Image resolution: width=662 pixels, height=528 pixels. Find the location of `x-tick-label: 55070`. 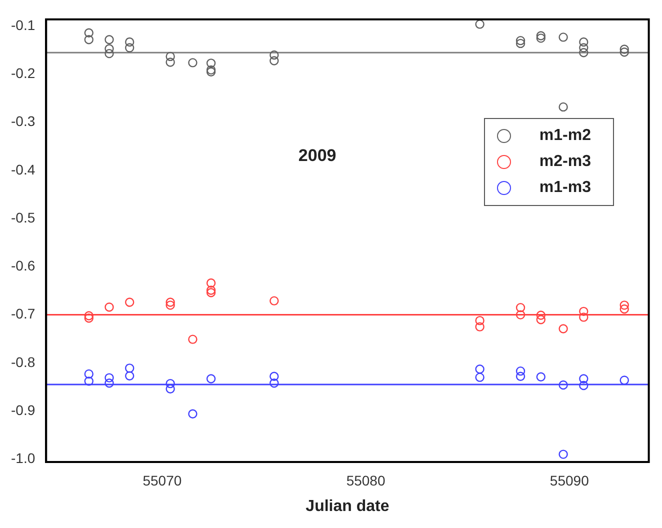

x-tick-label: 55070 is located at coordinates (162, 480).